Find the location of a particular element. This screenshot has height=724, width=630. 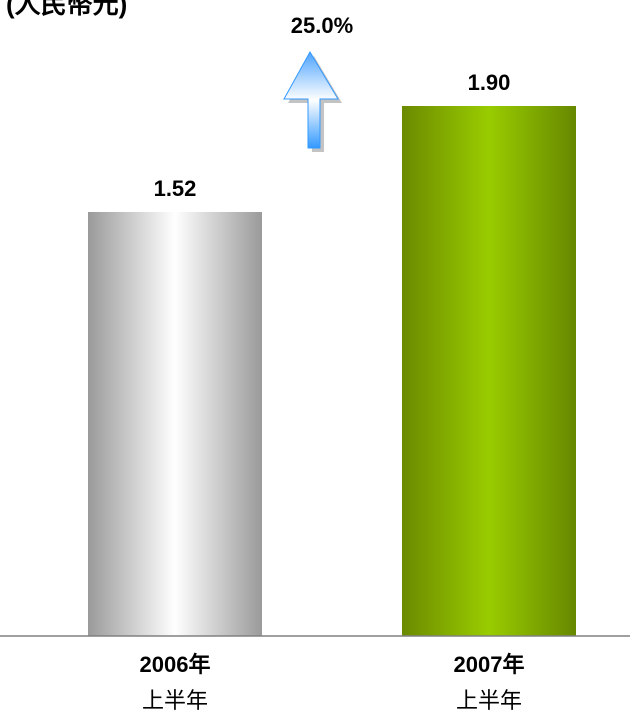

growth-annotation: 25.0% is located at coordinates (322, 25).